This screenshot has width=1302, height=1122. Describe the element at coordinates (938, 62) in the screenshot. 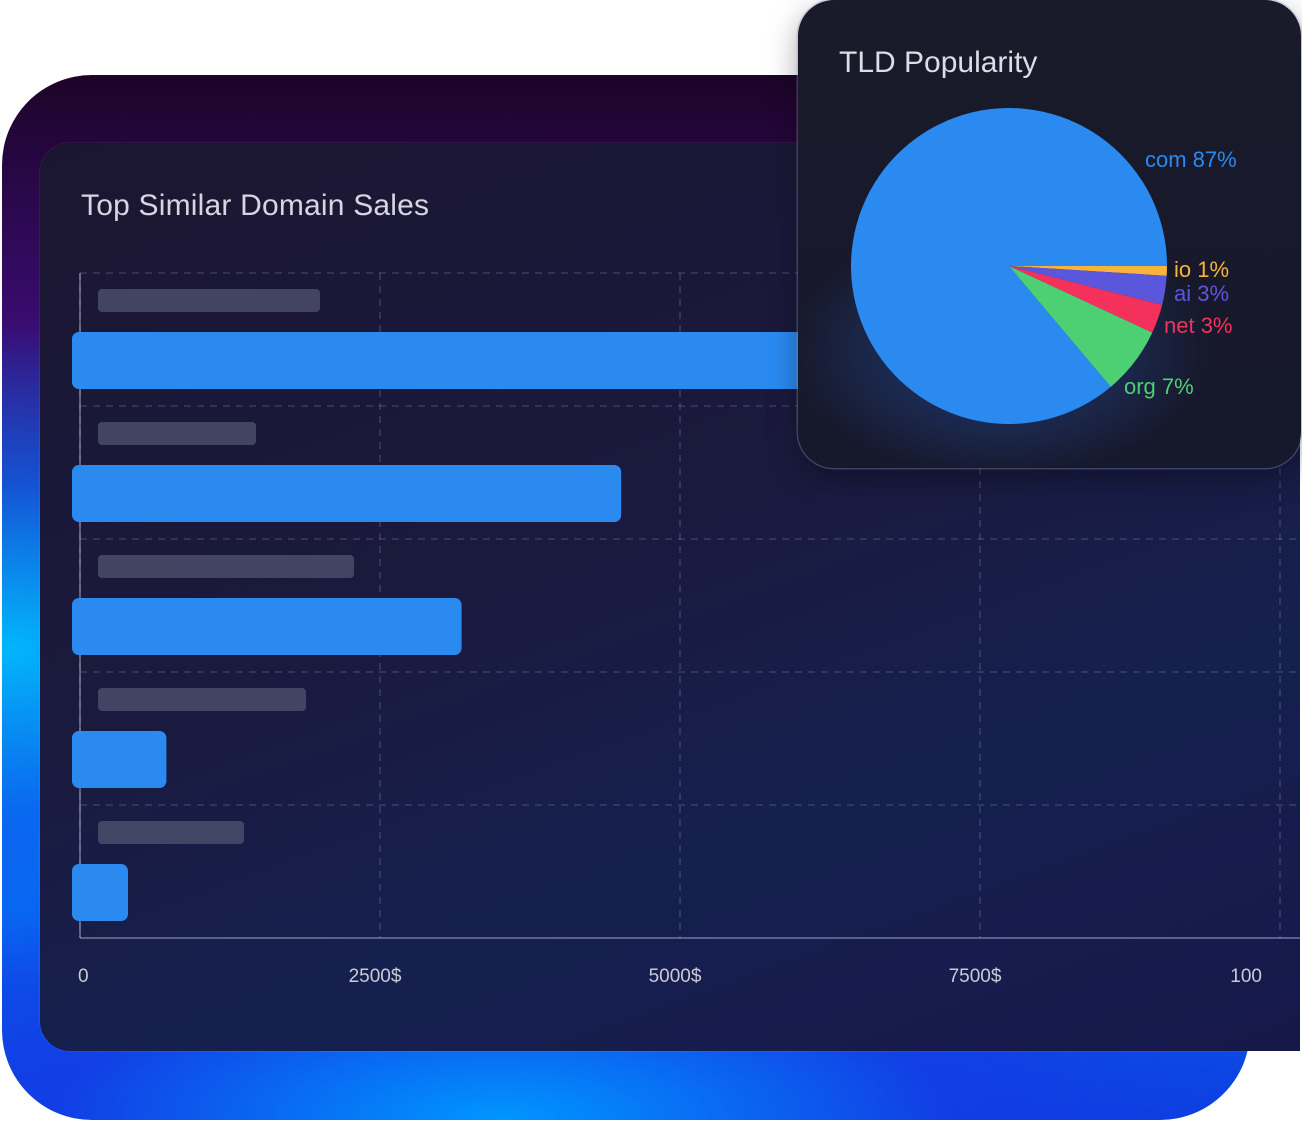

I see `pie-chart-title: TLD Popularity` at that location.